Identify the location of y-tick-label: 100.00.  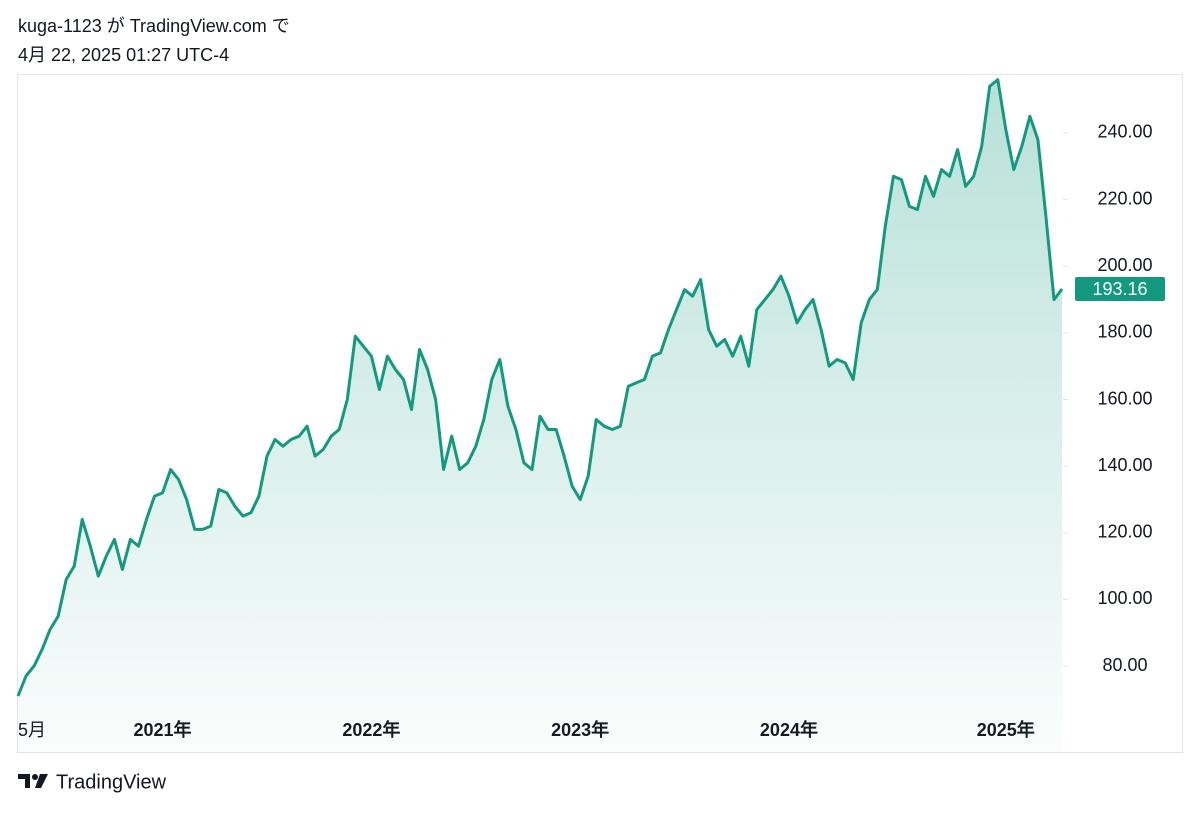
(1124, 598).